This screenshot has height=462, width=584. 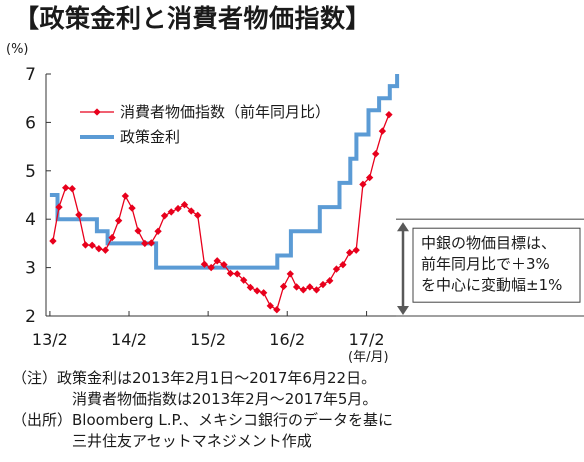 I want to click on annotation-text-line: を中心に変動幅±1%, so click(x=491, y=285).